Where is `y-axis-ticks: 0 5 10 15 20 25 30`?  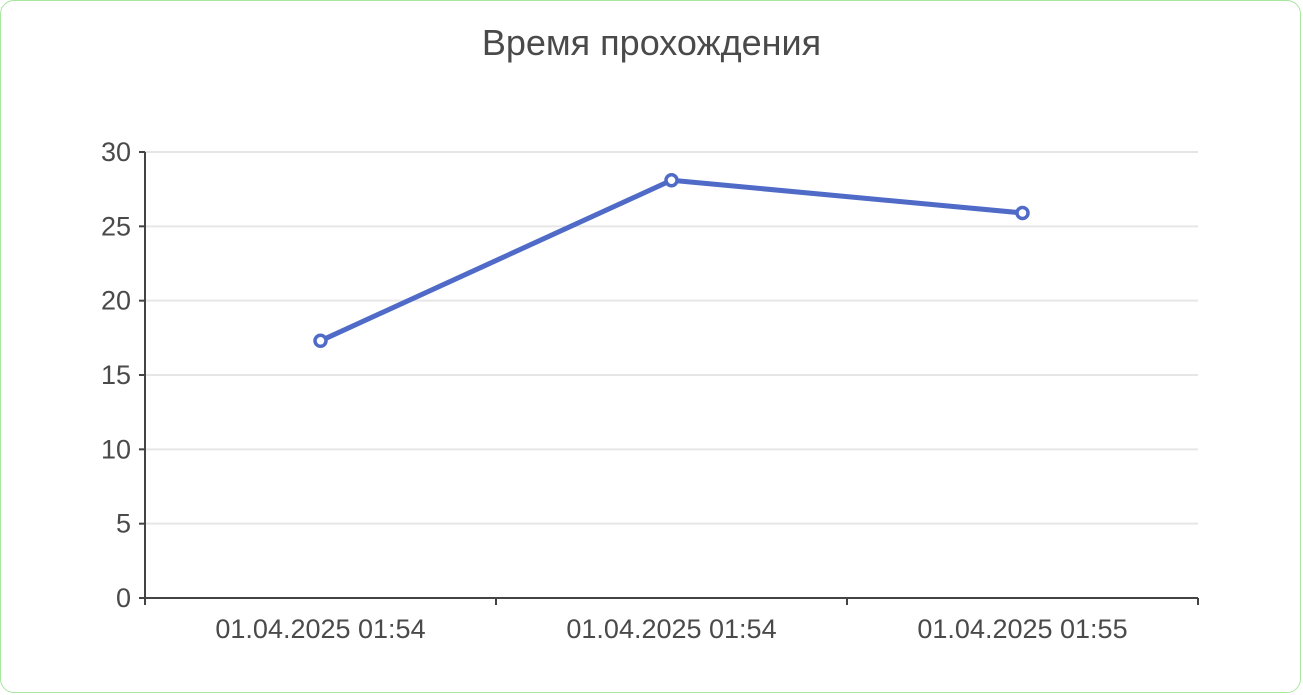
y-axis-ticks: 0 5 10 15 20 25 30 is located at coordinates (123, 375).